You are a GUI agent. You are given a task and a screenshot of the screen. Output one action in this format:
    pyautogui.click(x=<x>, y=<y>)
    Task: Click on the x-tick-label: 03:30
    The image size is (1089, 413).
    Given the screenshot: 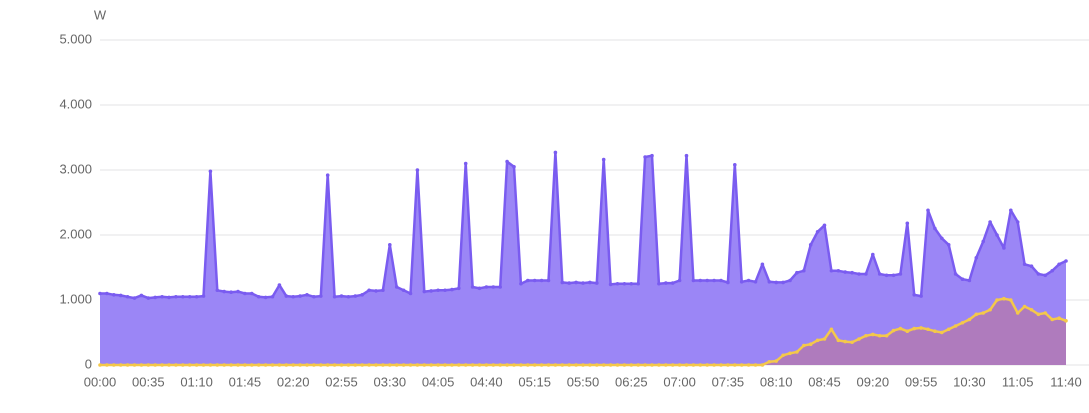 What is the action you would take?
    pyautogui.click(x=390, y=381)
    